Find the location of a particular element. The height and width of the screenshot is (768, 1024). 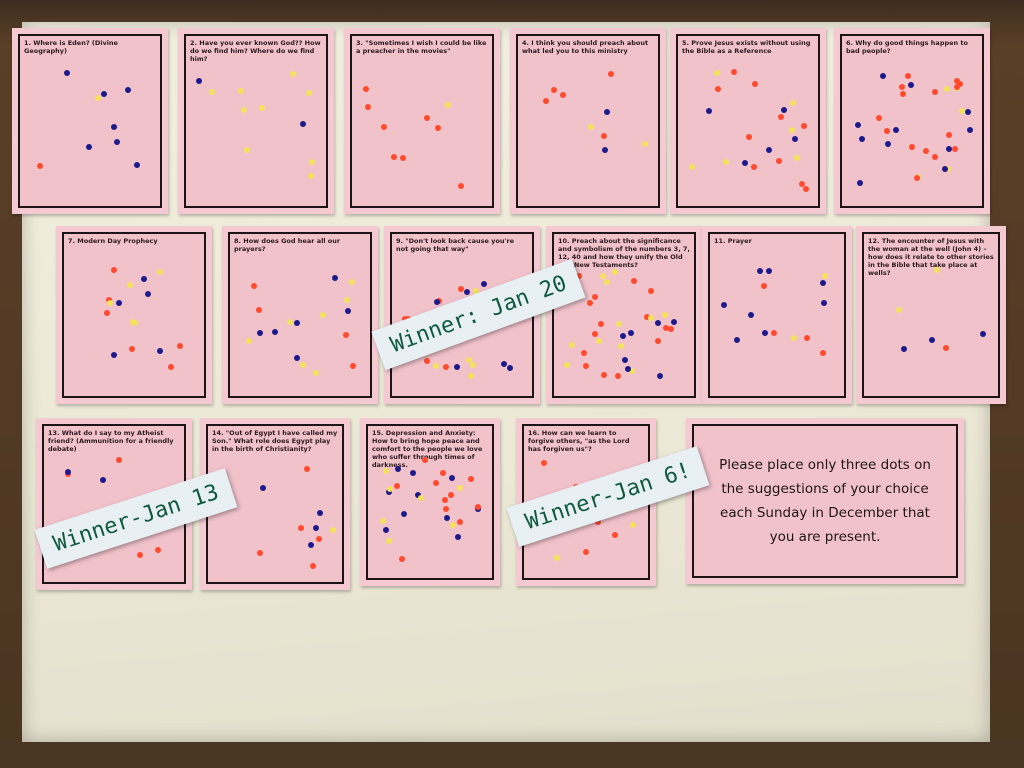

suggestion-text: 8. How does God hear all our prayers? is located at coordinates (287, 245).